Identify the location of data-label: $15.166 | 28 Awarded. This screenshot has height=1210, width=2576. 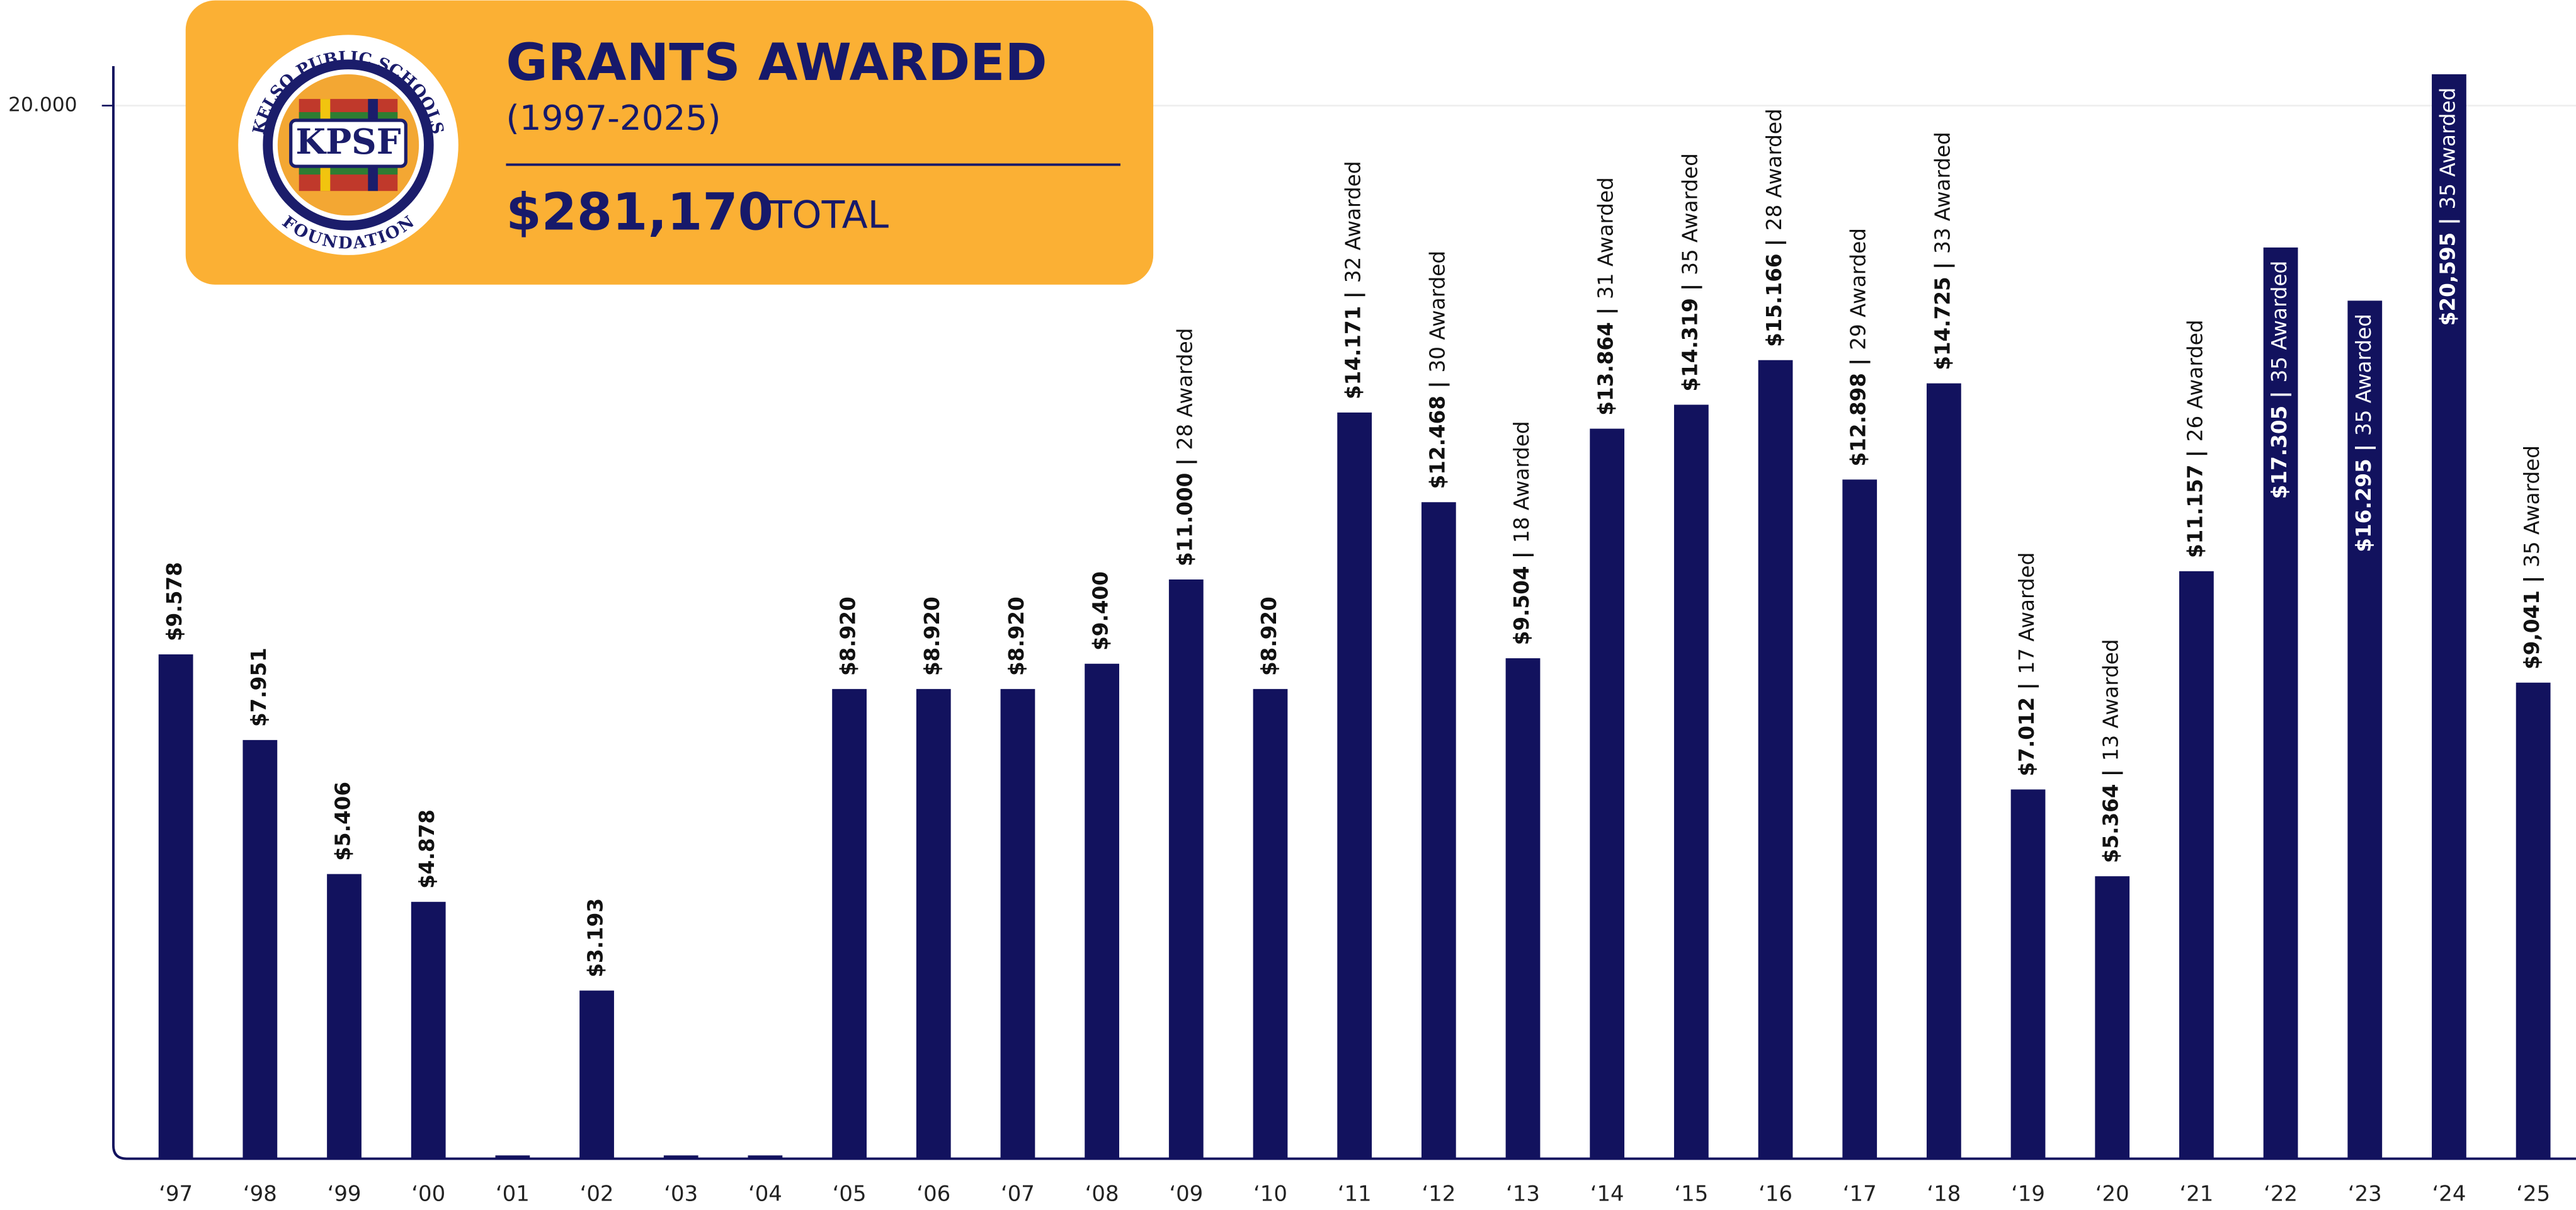
(1774, 227).